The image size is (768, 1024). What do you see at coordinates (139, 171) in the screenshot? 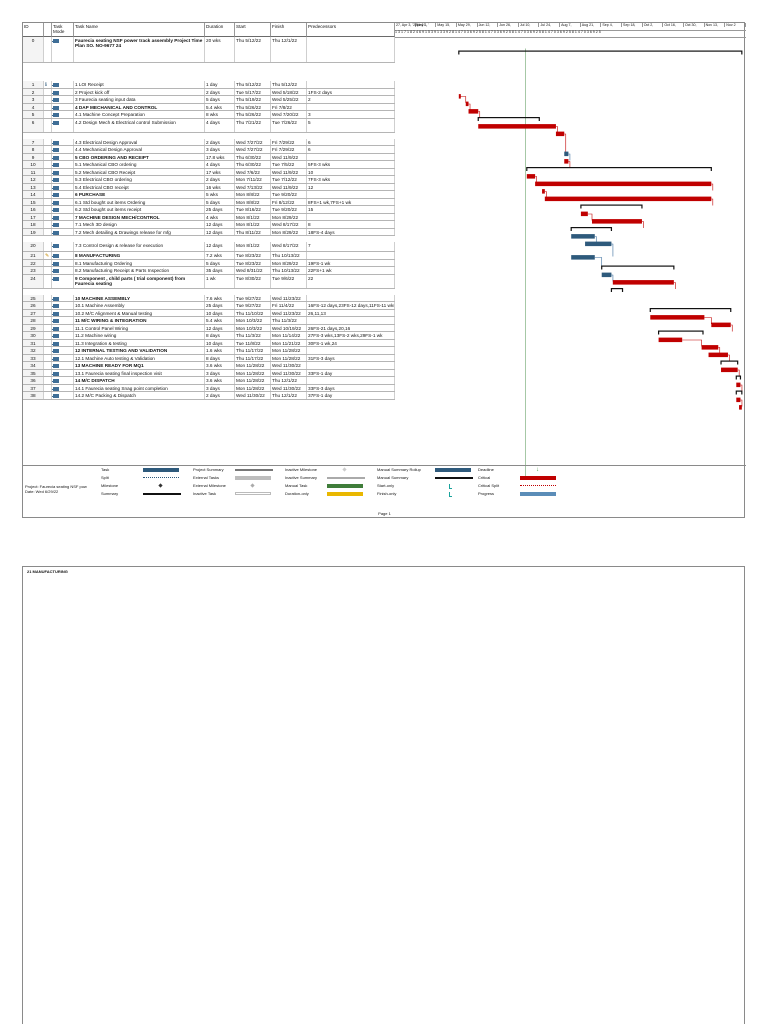
I see `task-name: 5.2 Mechanical CBO Receipt` at bounding box center [139, 171].